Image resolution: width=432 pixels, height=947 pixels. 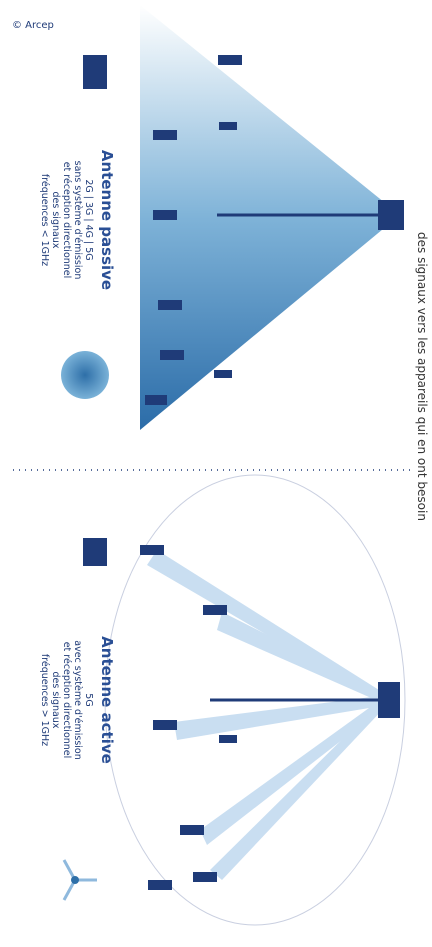 What do you see at coordinates (88, 219) in the screenshot?
I see `description-line: 2G | 3G | 4G | 5G` at bounding box center [88, 219].